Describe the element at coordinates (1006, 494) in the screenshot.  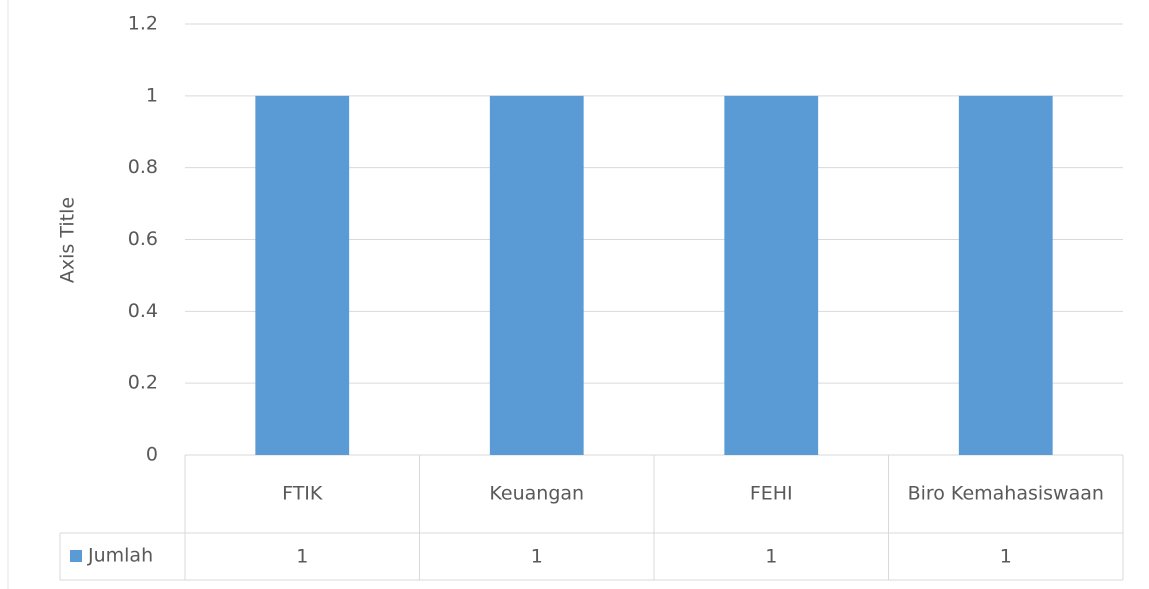
I see `x-tick-label: Biro Kemahasiswaan` at that location.